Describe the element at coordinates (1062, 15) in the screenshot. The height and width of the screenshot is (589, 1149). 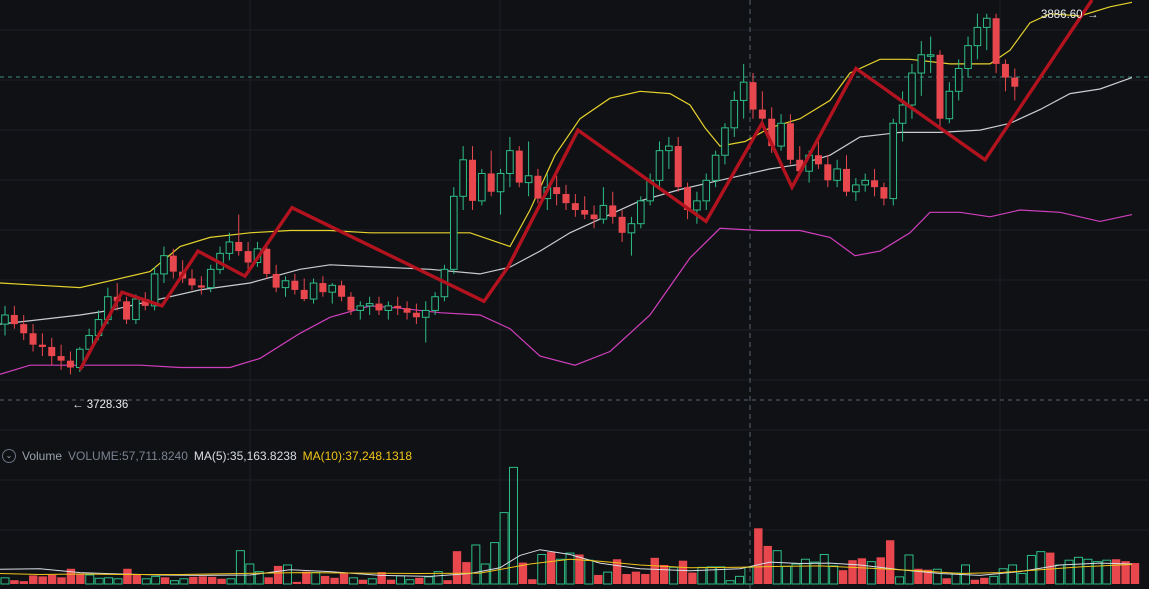
I see `high-price-label: 3886.60` at that location.